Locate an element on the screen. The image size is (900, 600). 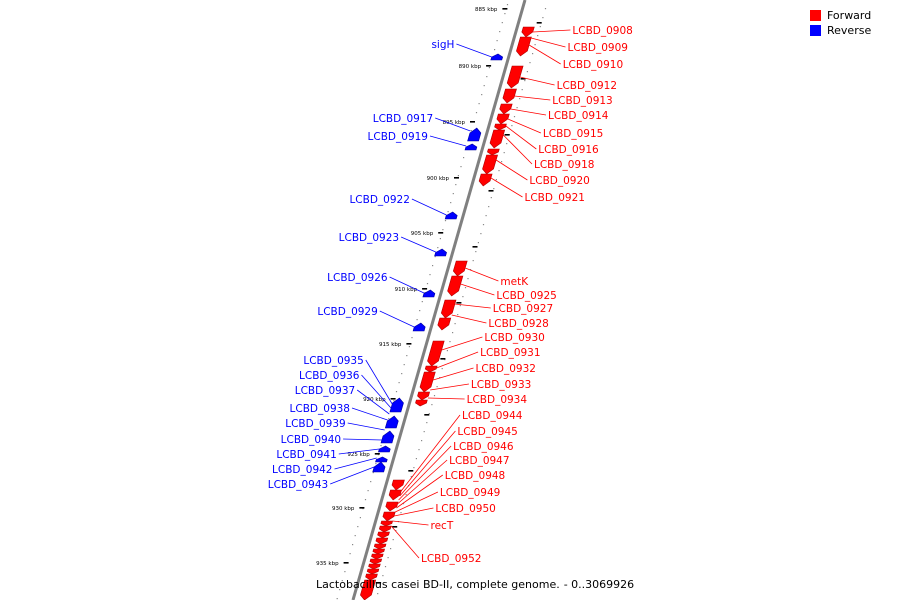
reverse-gene-label: LCBD_0926 is located at coordinates (357, 278).